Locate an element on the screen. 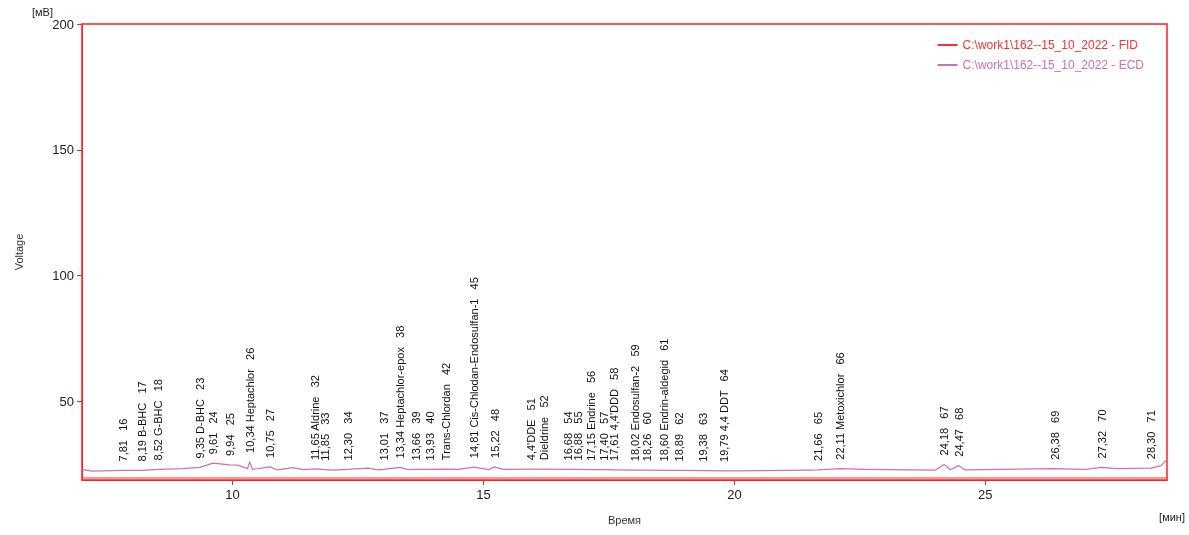 This screenshot has width=1189, height=535. annotation: 26,38 69 is located at coordinates (1054, 435).